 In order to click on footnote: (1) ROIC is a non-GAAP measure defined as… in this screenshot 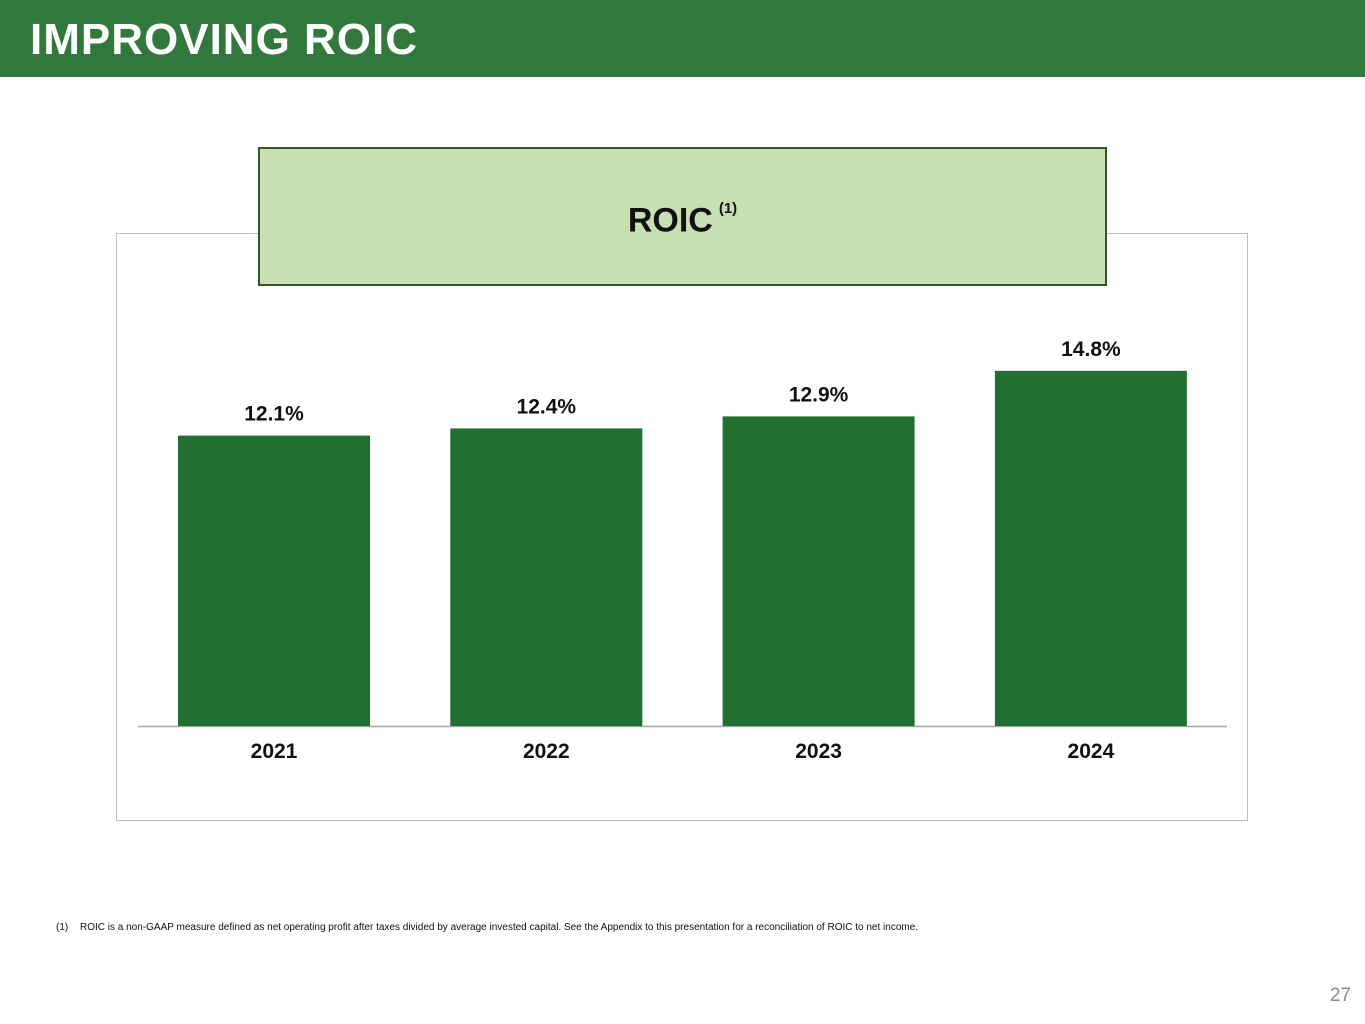, I will do `click(487, 927)`.